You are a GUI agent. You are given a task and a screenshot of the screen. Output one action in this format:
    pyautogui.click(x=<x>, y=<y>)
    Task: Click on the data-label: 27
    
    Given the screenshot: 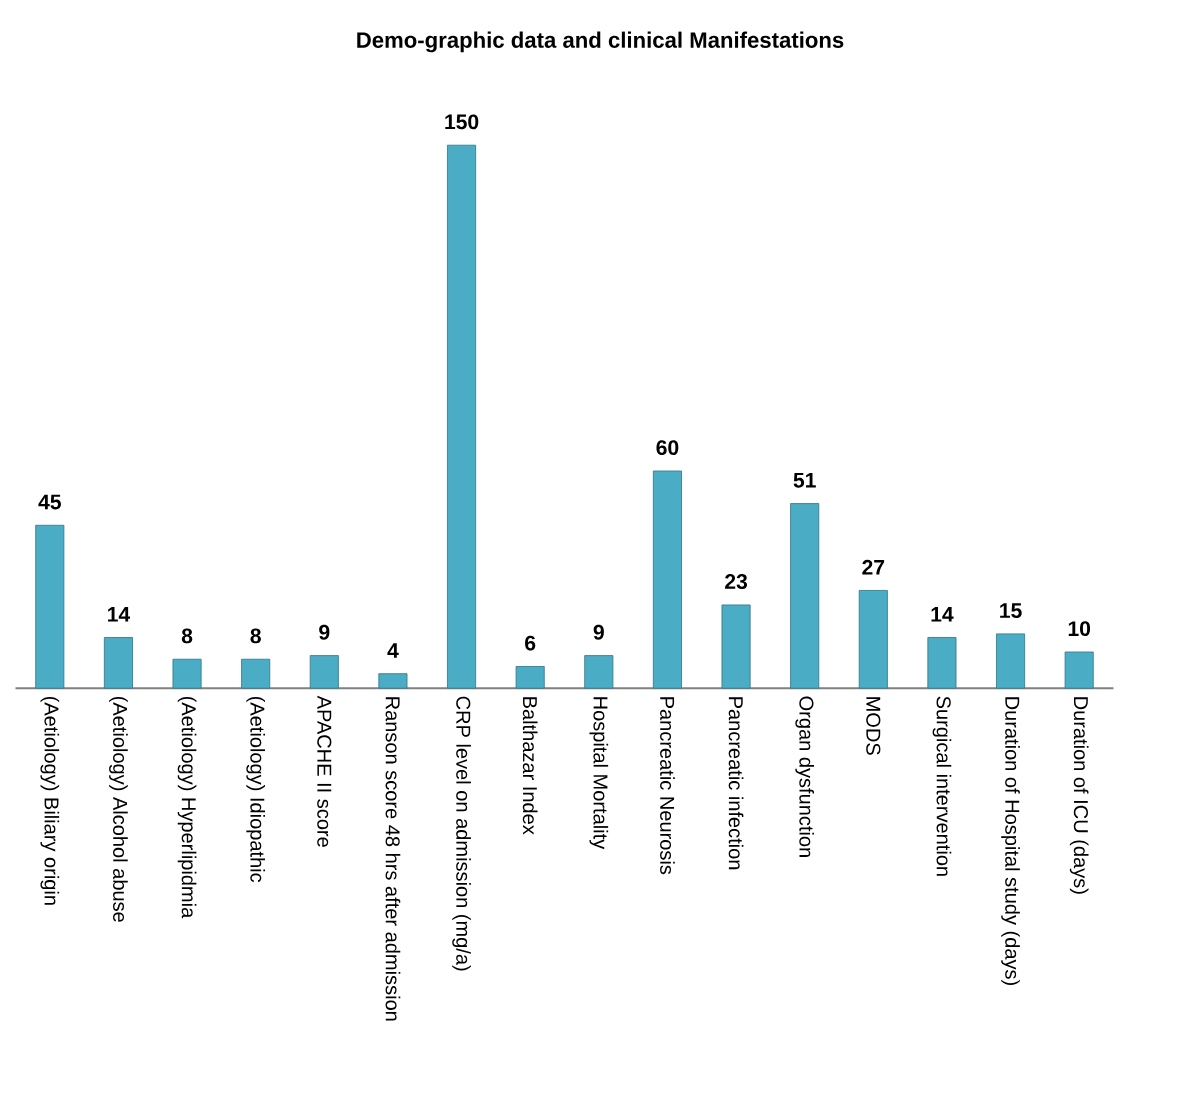 What is the action you would take?
    pyautogui.click(x=873, y=567)
    